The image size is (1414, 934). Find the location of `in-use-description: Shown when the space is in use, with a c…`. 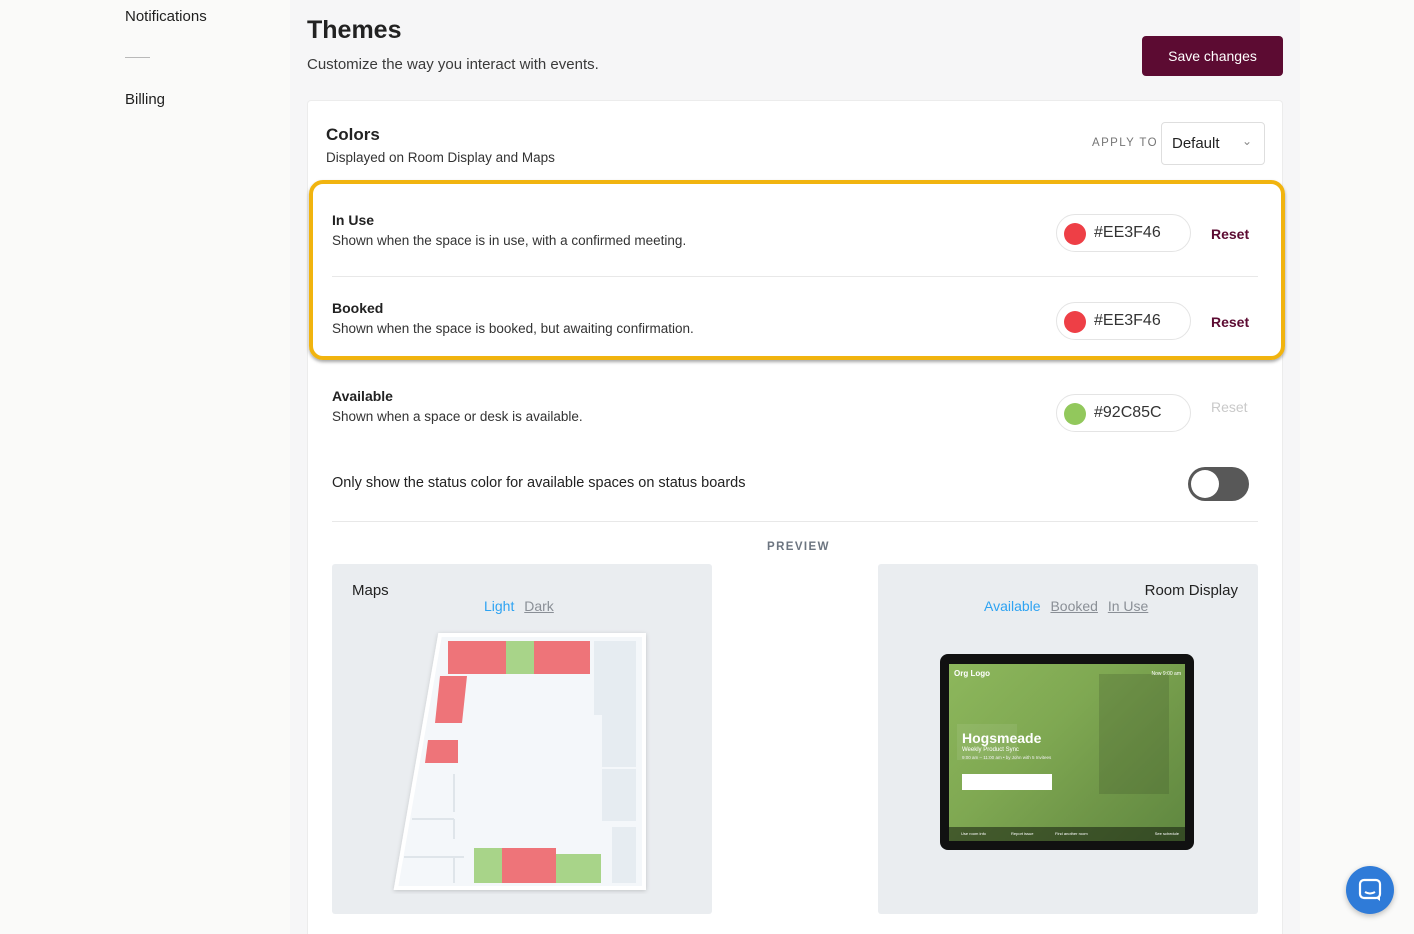

in-use-description: Shown when the space is in use, with a c… is located at coordinates (509, 240).